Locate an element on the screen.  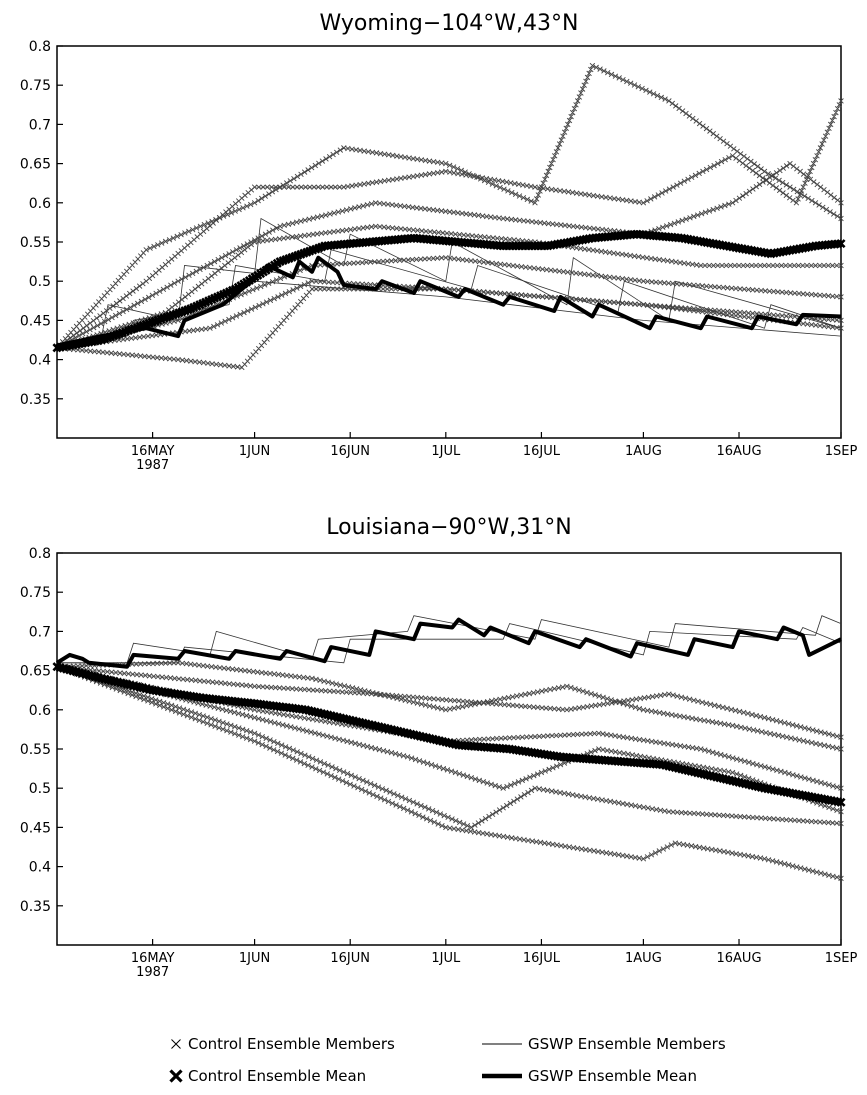
legend-item: GSWP Ensemble Members is located at coordinates (604, 1044).